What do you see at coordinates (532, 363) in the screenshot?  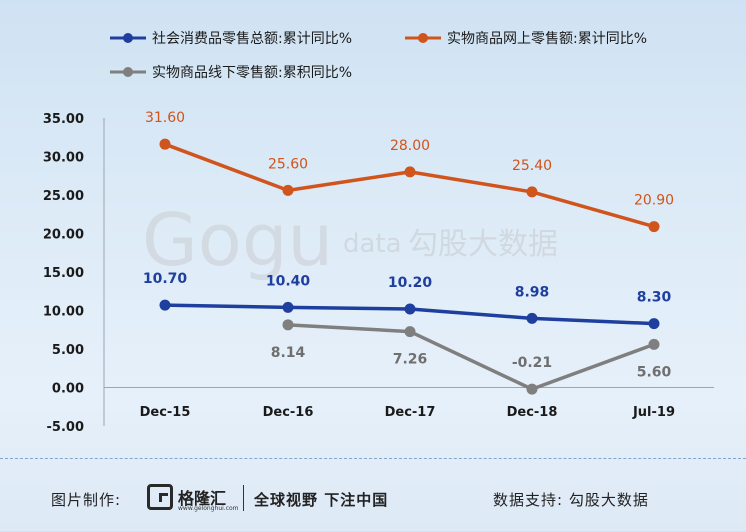 I see `data-label: -0.21` at bounding box center [532, 363].